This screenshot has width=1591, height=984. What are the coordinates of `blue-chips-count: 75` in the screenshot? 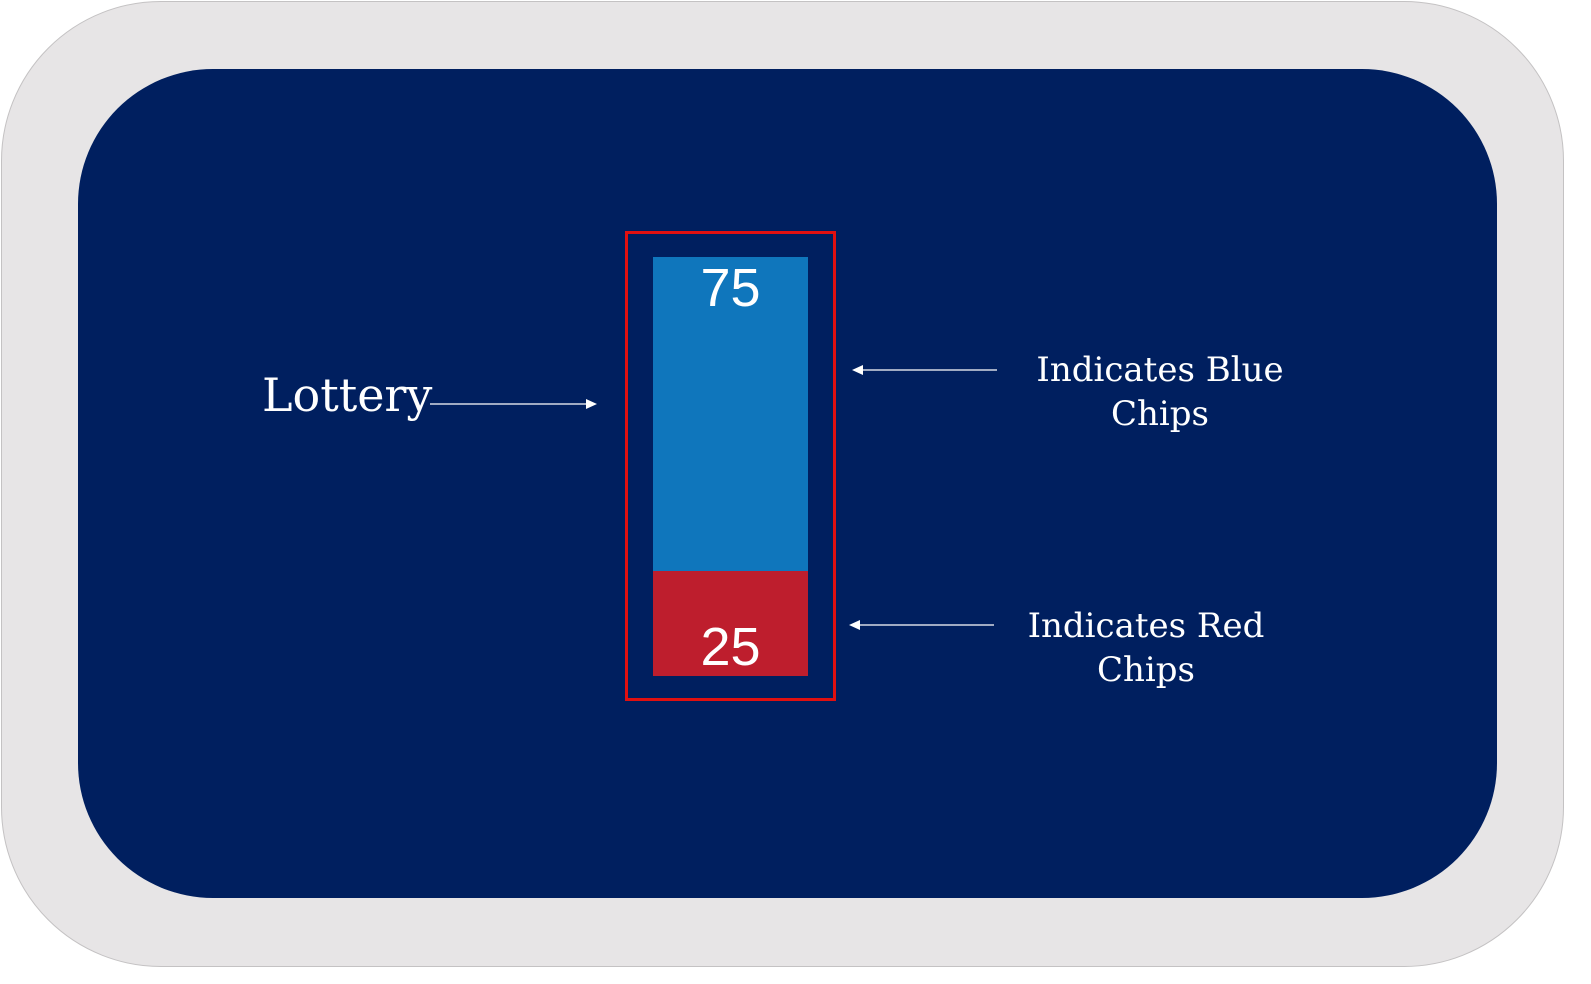 It's located at (730, 288).